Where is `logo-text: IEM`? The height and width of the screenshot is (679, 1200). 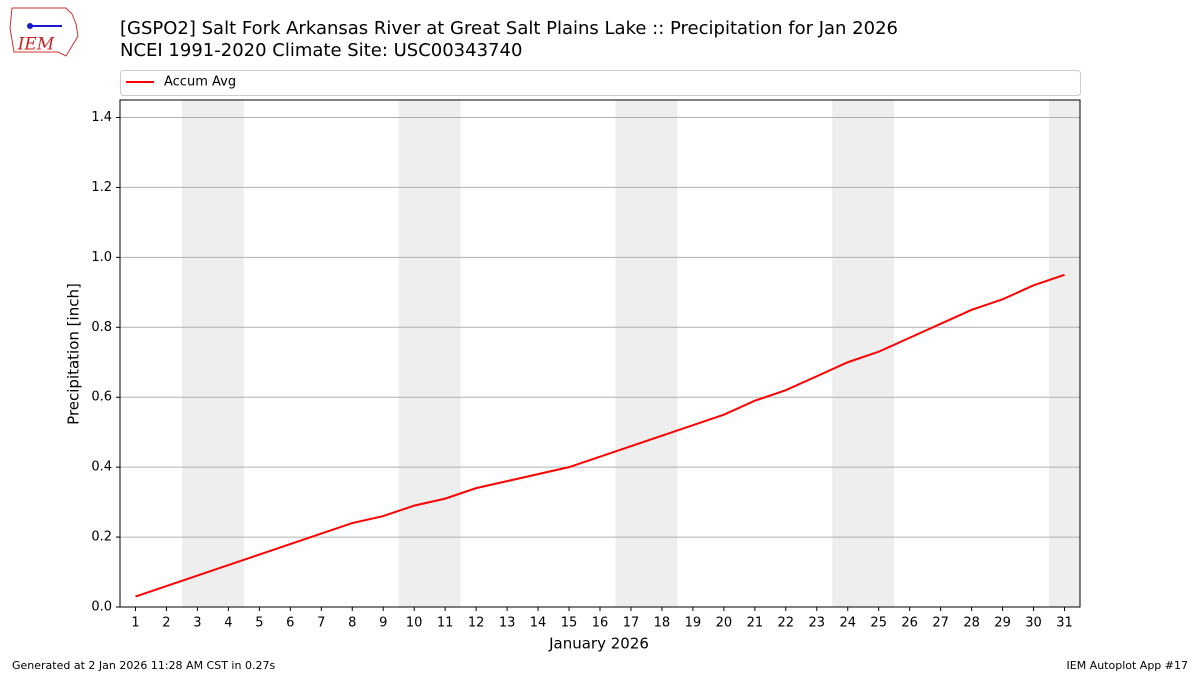
logo-text: IEM is located at coordinates (36, 45).